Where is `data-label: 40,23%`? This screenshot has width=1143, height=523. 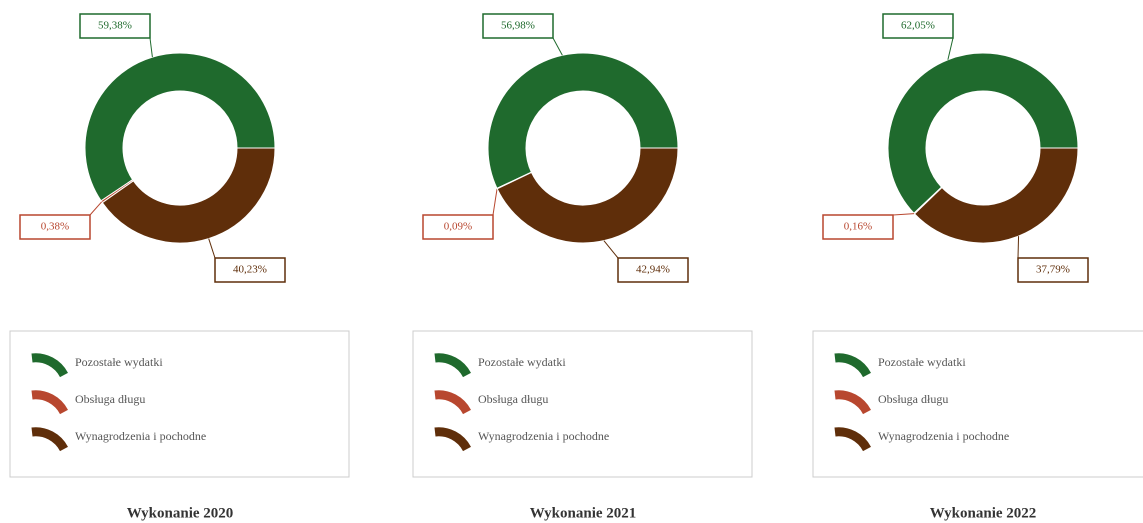 data-label: 40,23% is located at coordinates (250, 270).